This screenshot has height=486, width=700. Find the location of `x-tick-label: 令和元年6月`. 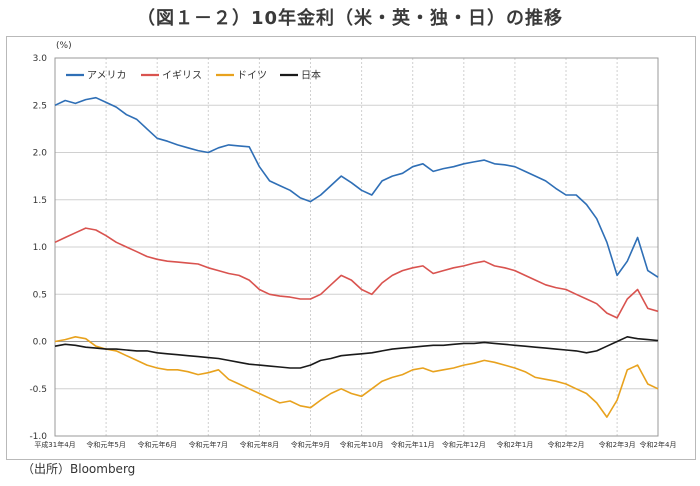

x-tick-label: 令和元年6月 is located at coordinates (156, 444).